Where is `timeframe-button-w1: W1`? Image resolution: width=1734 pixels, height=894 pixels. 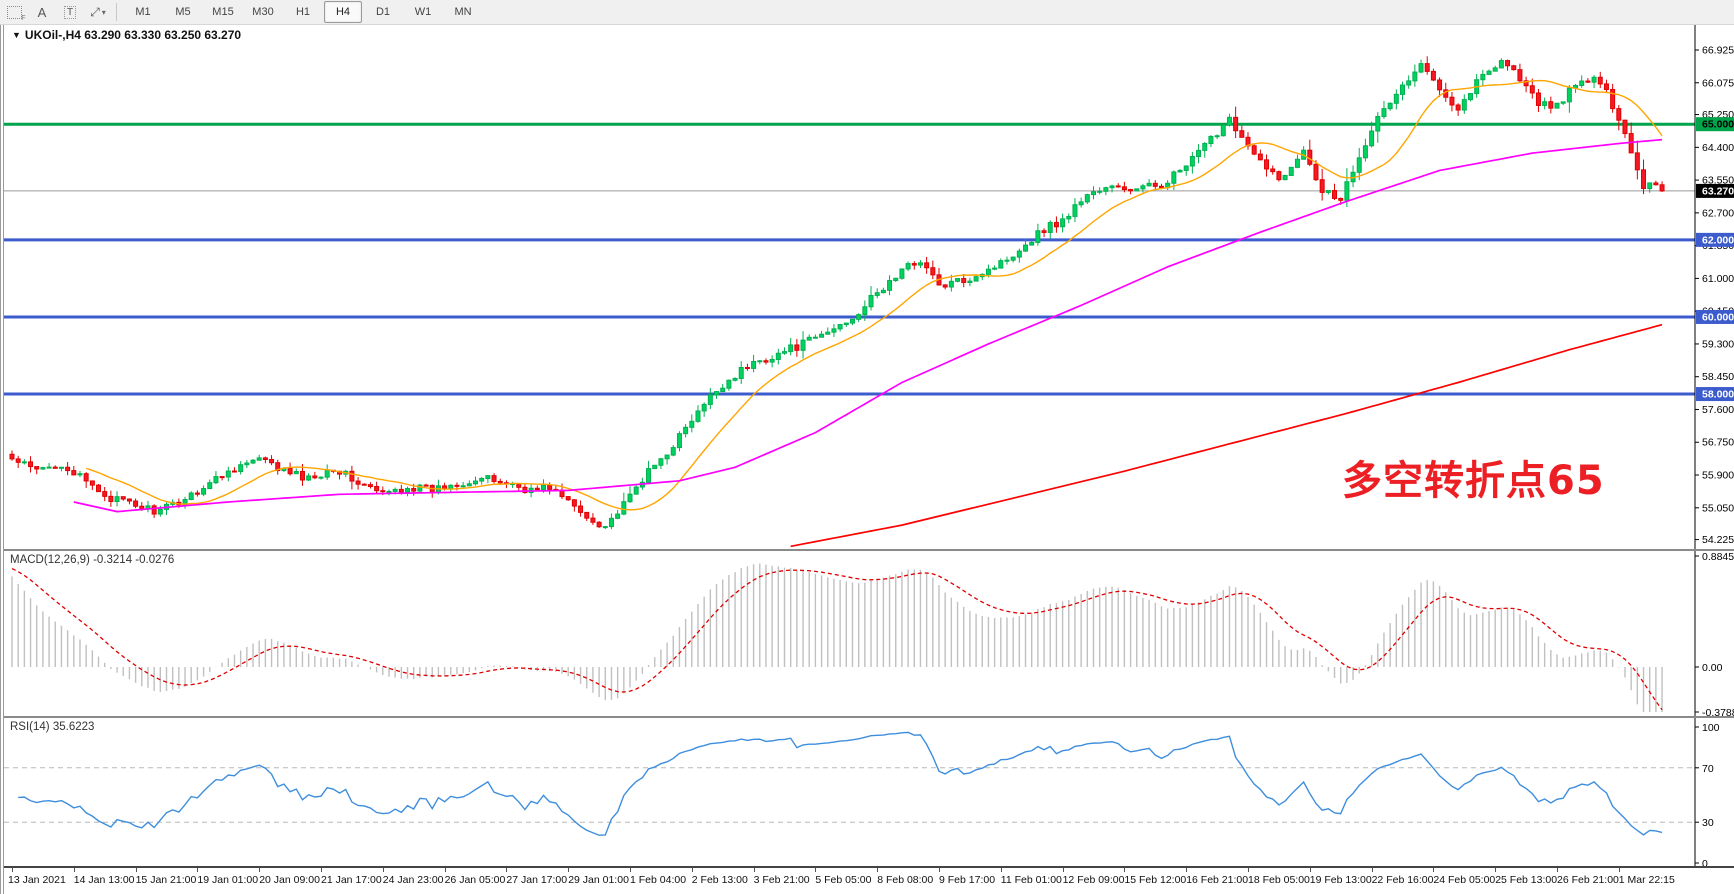
timeframe-button-w1: W1 is located at coordinates (423, 12).